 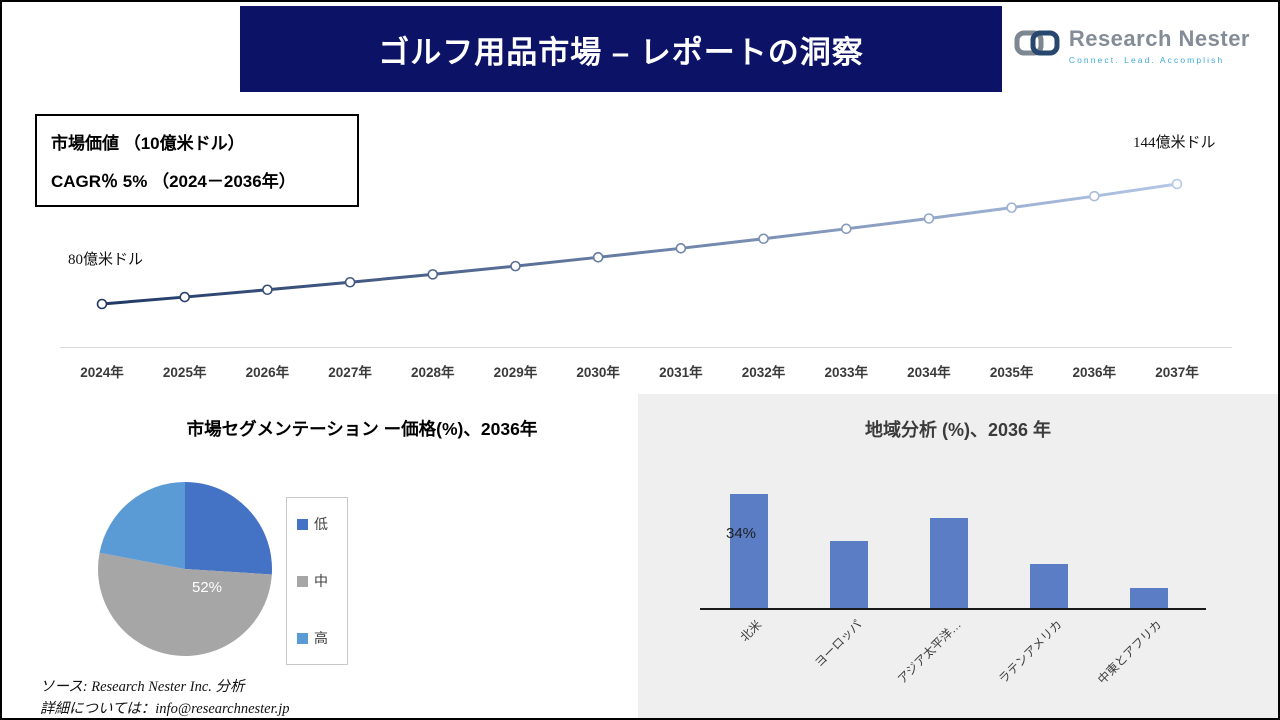 I want to click on legend-label: 高, so click(x=321, y=638).